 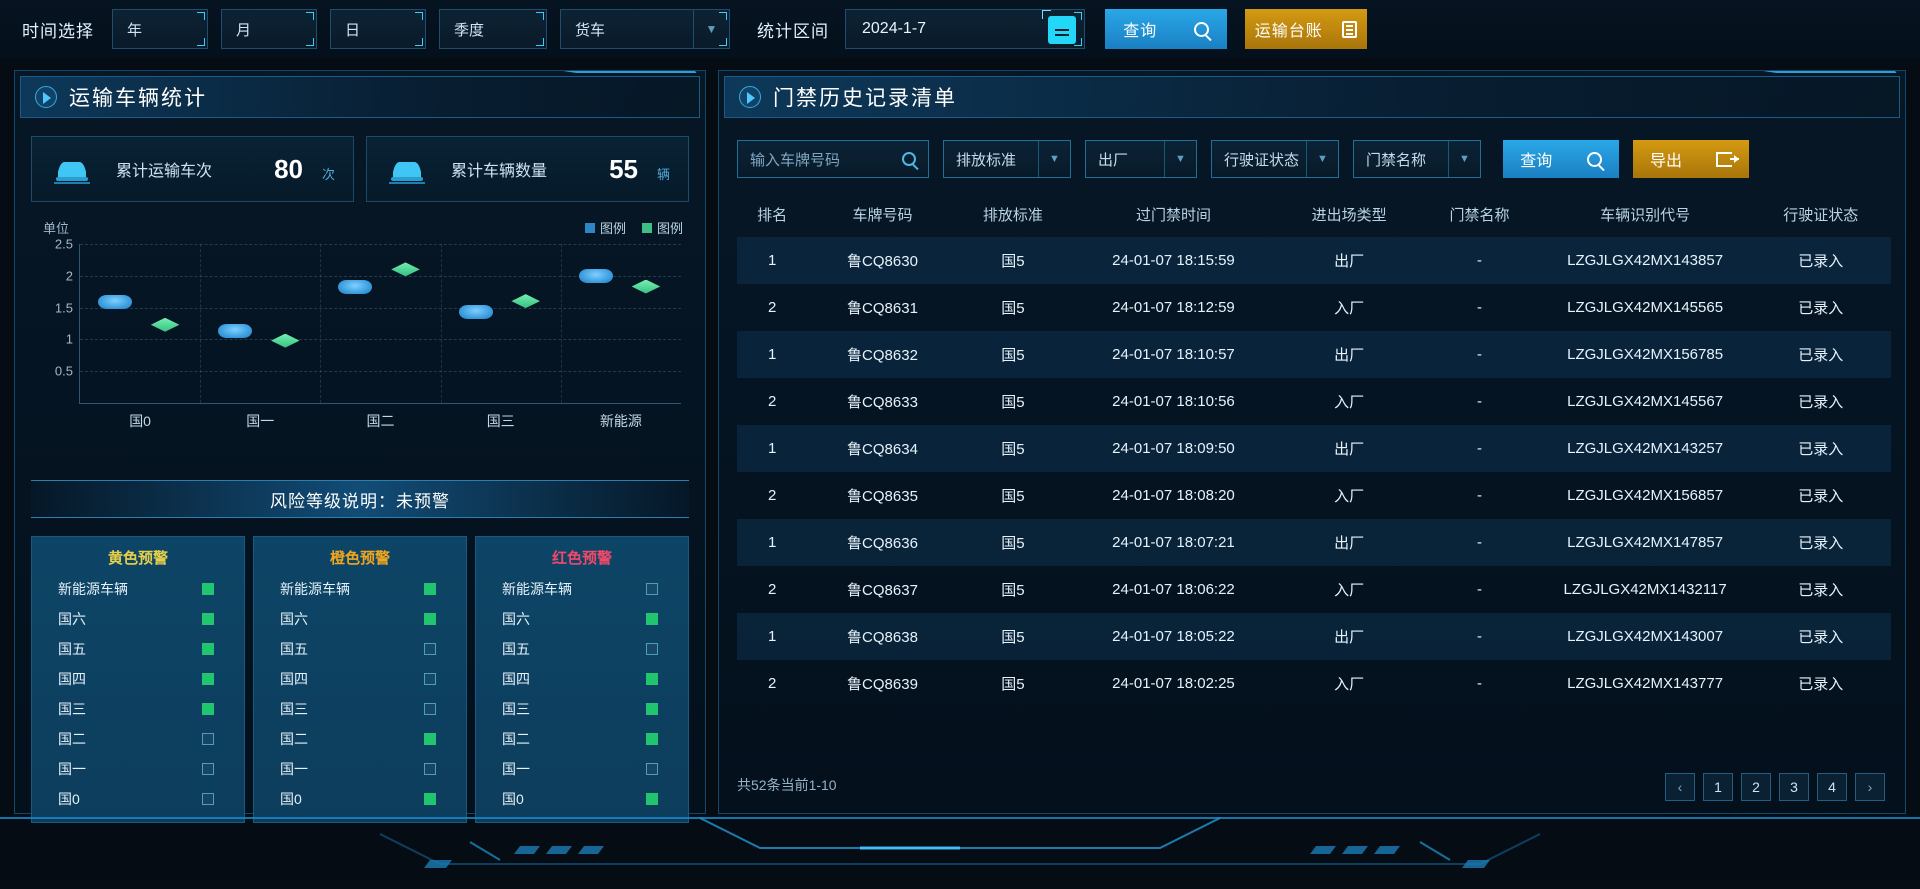 I want to click on time-segment-year: 年, so click(x=160, y=29).